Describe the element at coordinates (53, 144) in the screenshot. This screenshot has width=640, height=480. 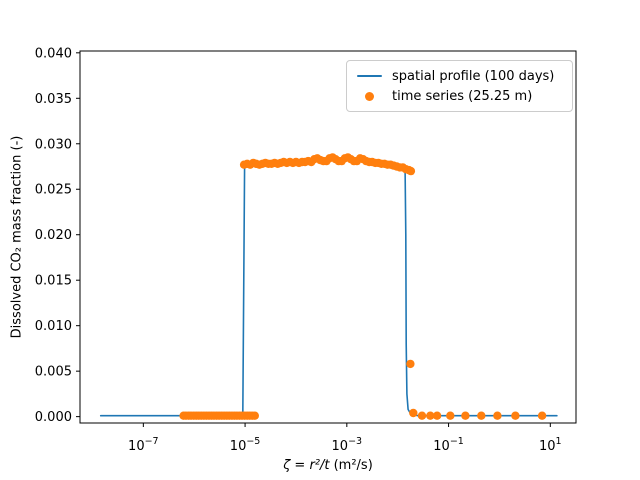
I see `y-tick-label: 0.030` at that location.